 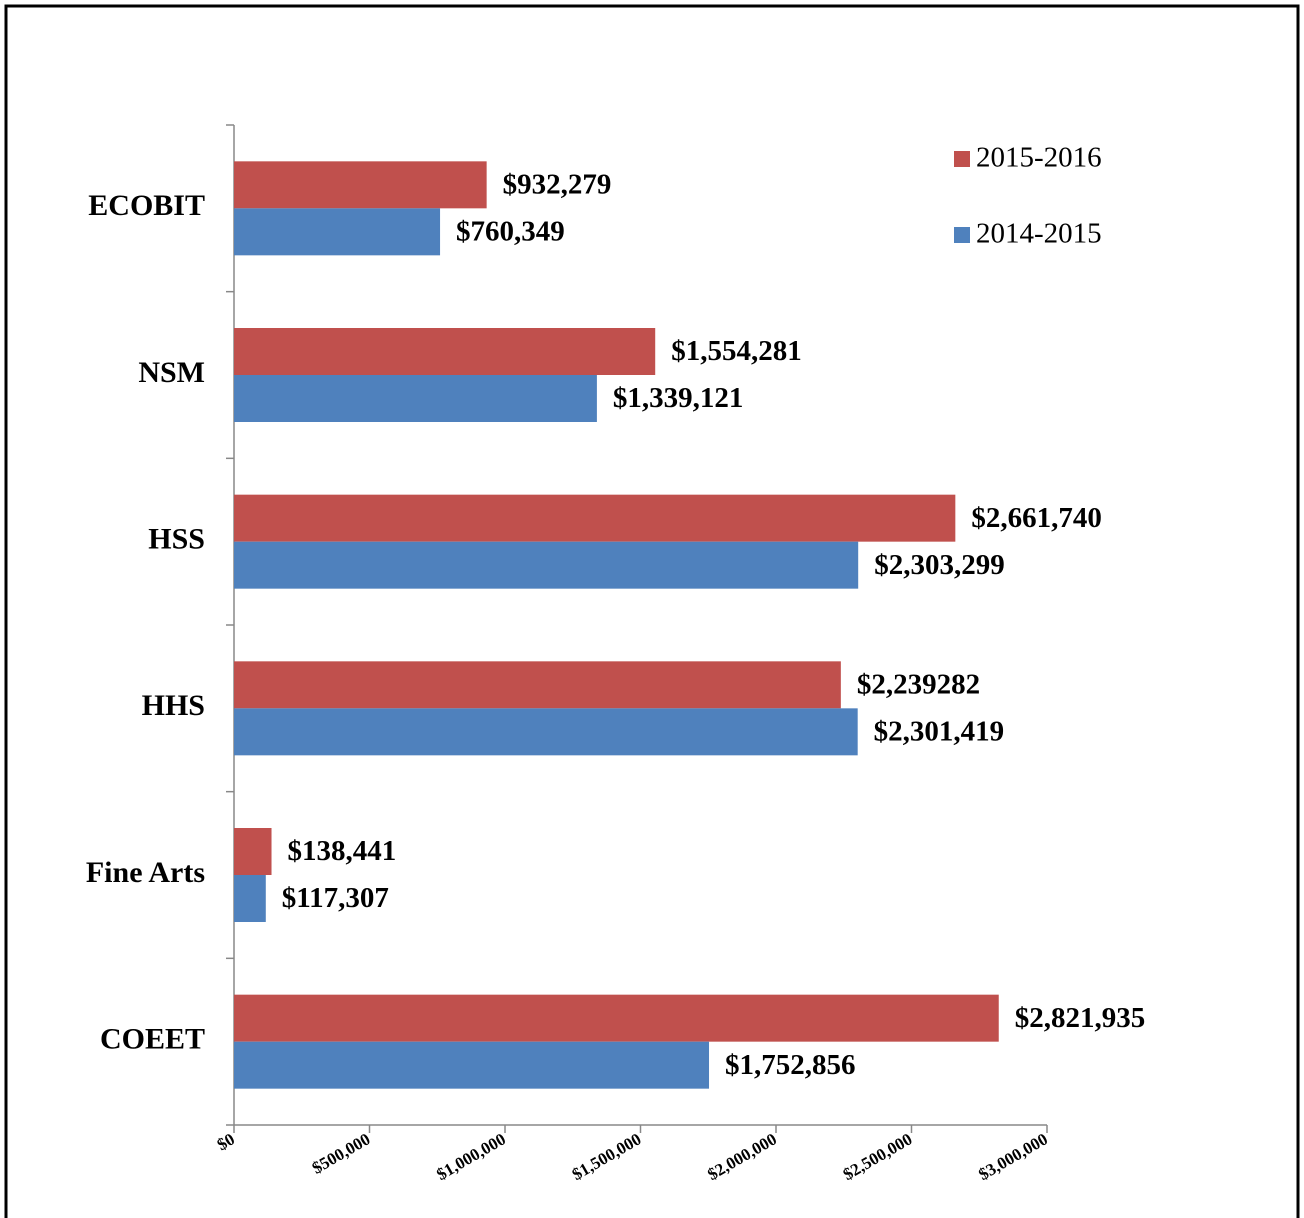 I want to click on category-label: NSM, so click(x=171, y=372).